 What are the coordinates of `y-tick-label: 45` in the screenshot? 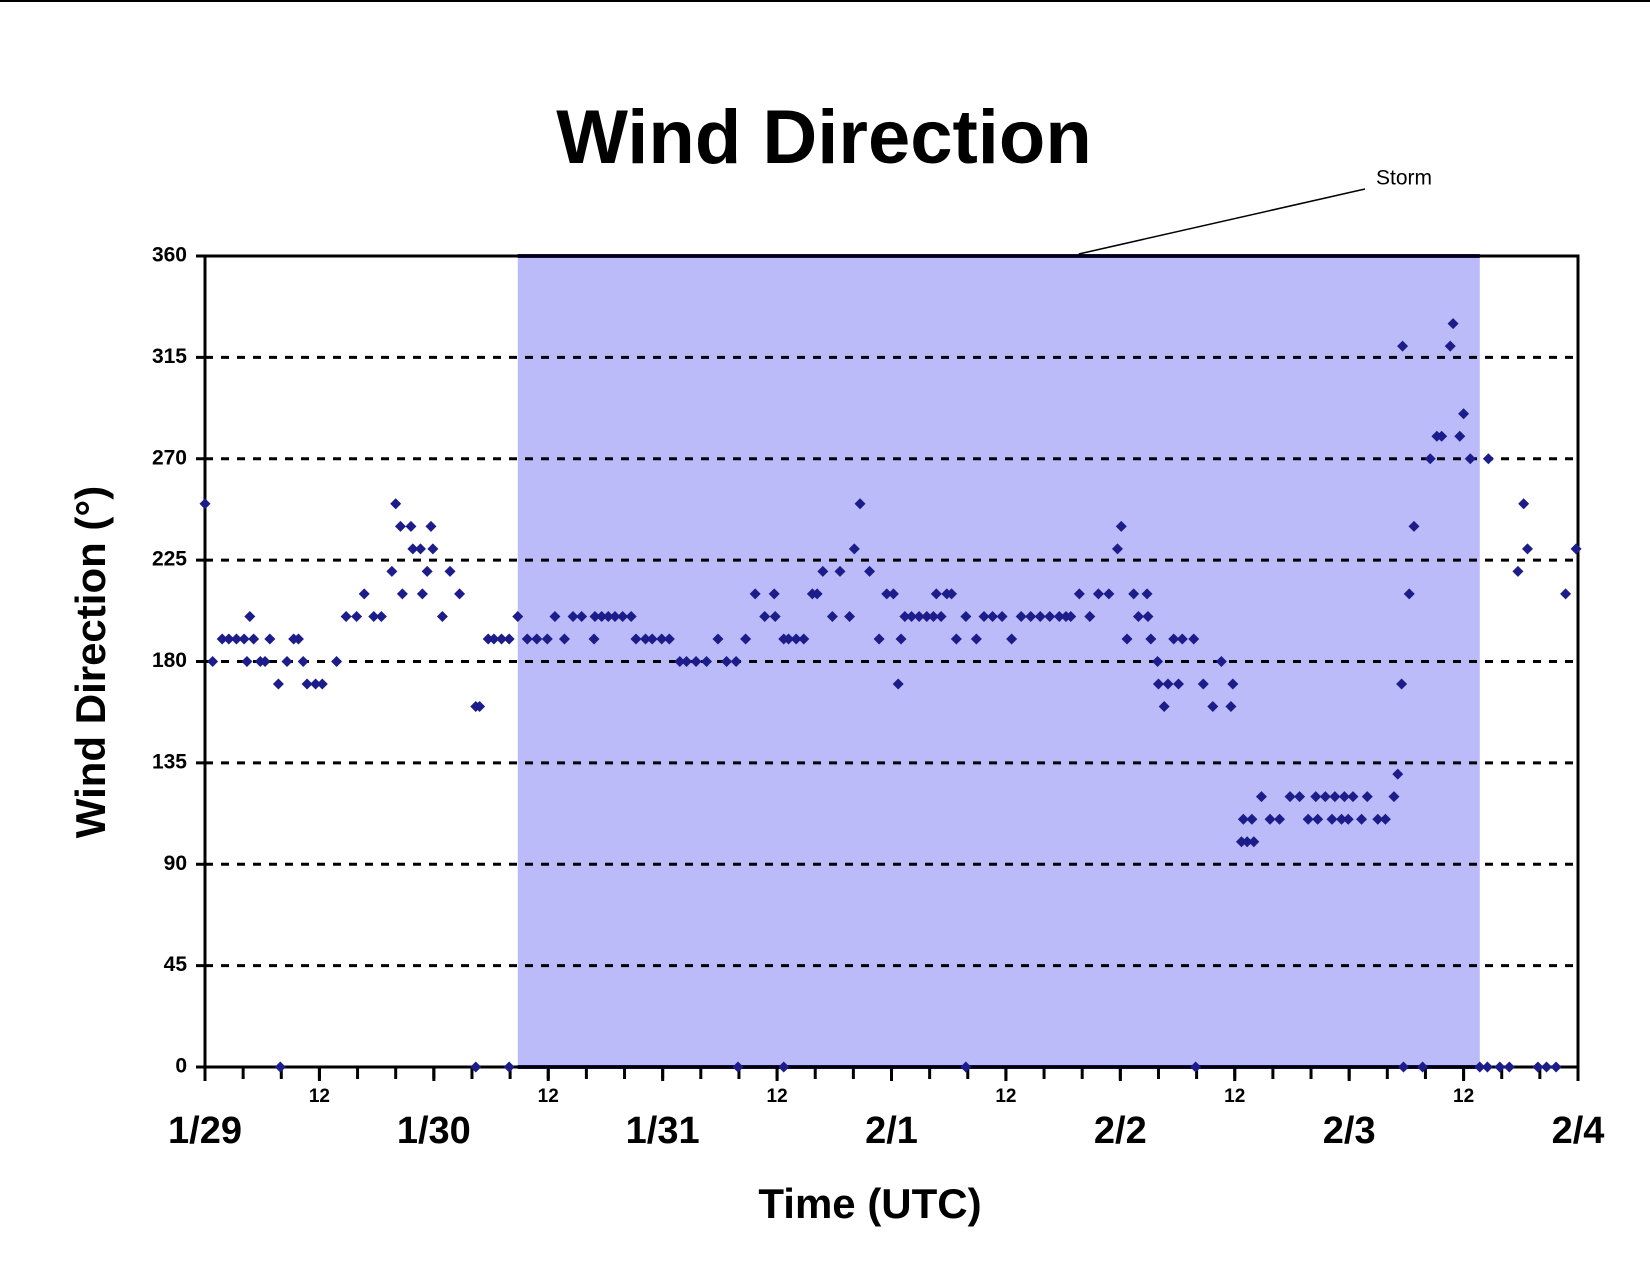 It's located at (176, 964).